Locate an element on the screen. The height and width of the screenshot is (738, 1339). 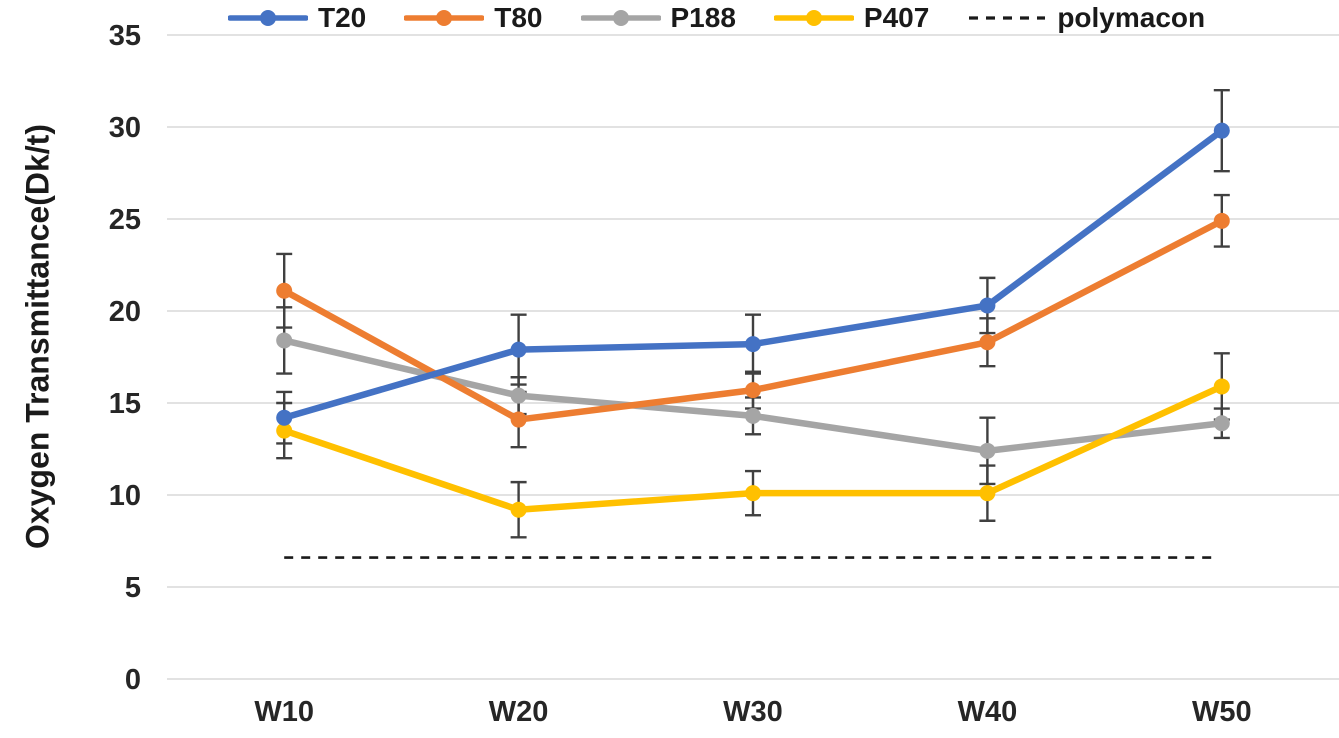
data-point-P407-W30 is located at coordinates (753, 493).